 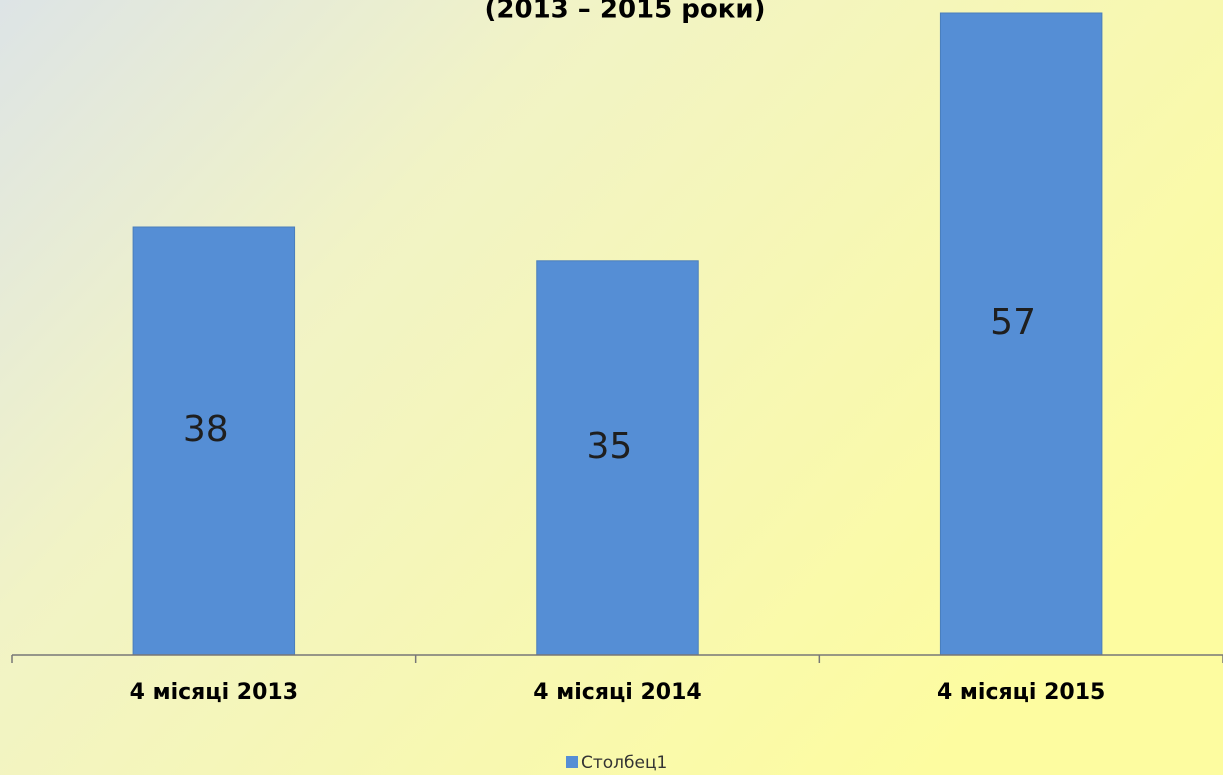 What do you see at coordinates (572, 762) in the screenshot?
I see `legend-swatch` at bounding box center [572, 762].